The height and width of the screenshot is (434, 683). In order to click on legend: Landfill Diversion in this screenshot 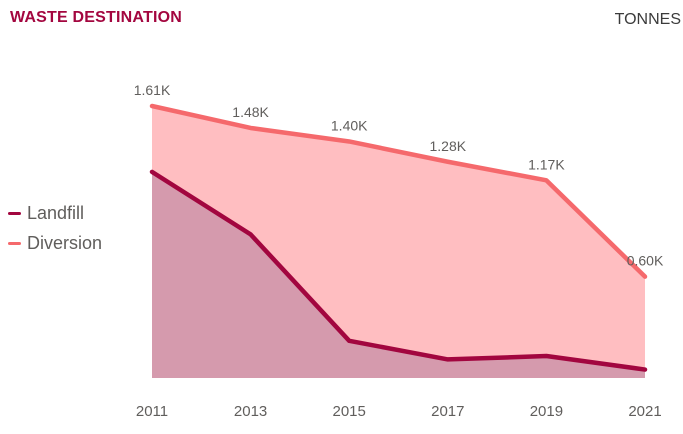, I will do `click(55, 228)`.